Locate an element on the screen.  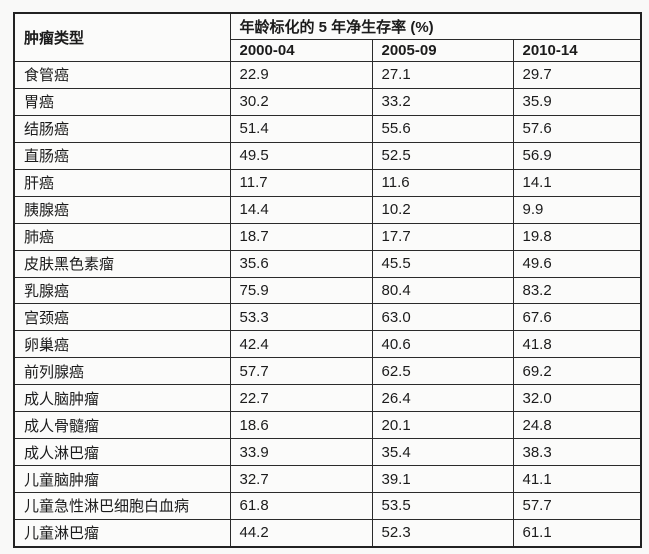
survival-value: 33.2 is located at coordinates (442, 101).